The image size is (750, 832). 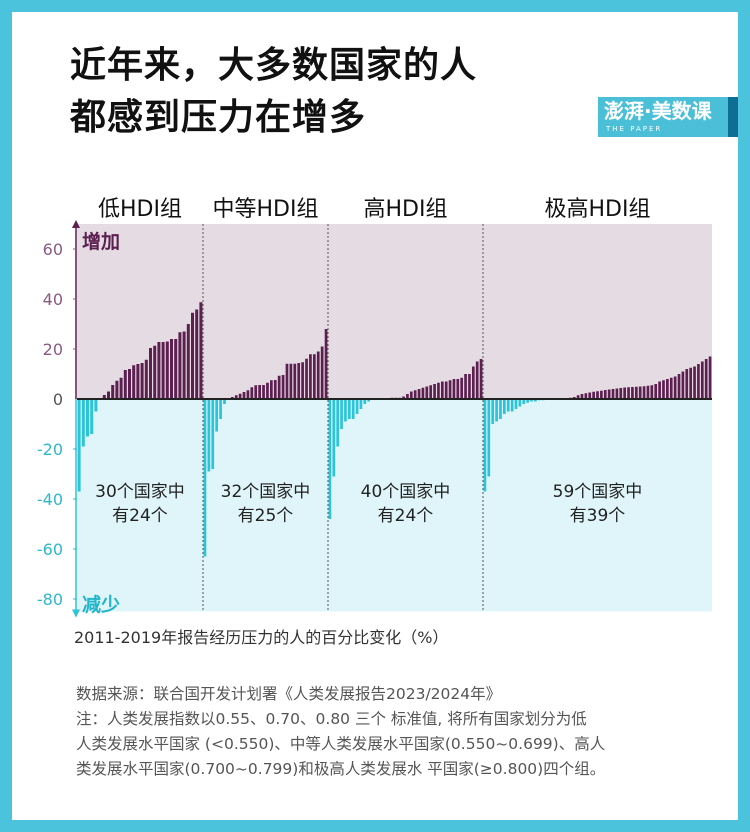 I want to click on y-tick-label: 20, so click(x=53, y=349).